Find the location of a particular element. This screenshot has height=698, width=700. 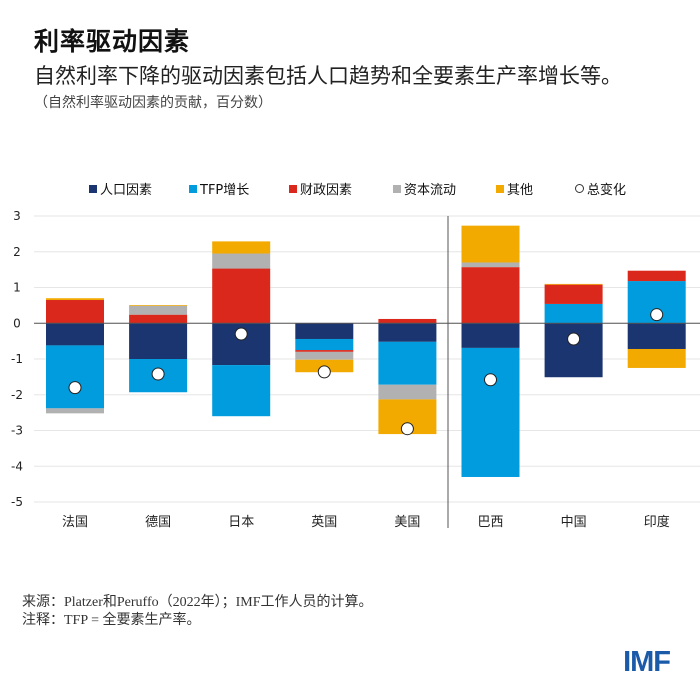

legend-label: 资本流动 is located at coordinates (430, 190).